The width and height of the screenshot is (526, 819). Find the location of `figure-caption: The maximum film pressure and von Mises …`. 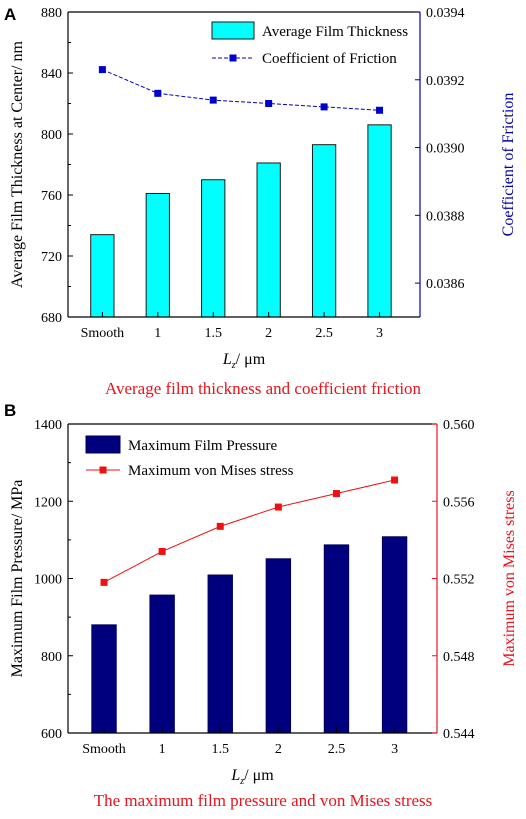

figure-caption: The maximum film pressure and von Mises … is located at coordinates (263, 800).